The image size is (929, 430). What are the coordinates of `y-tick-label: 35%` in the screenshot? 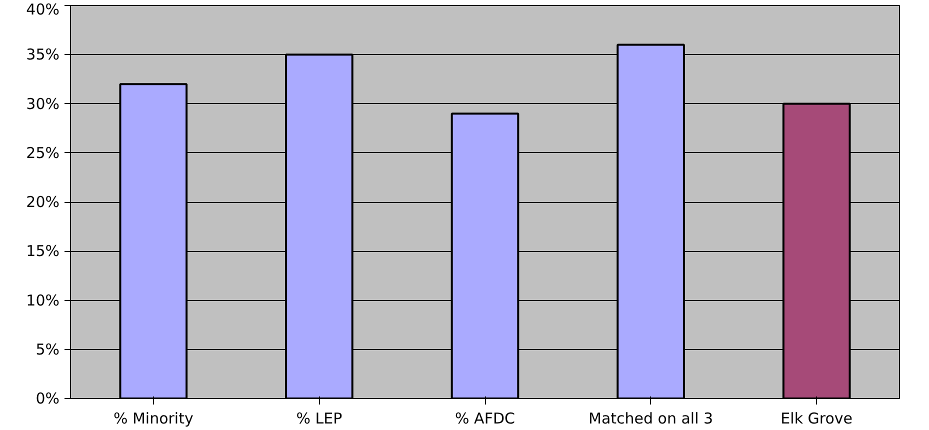 It's located at (43, 55).